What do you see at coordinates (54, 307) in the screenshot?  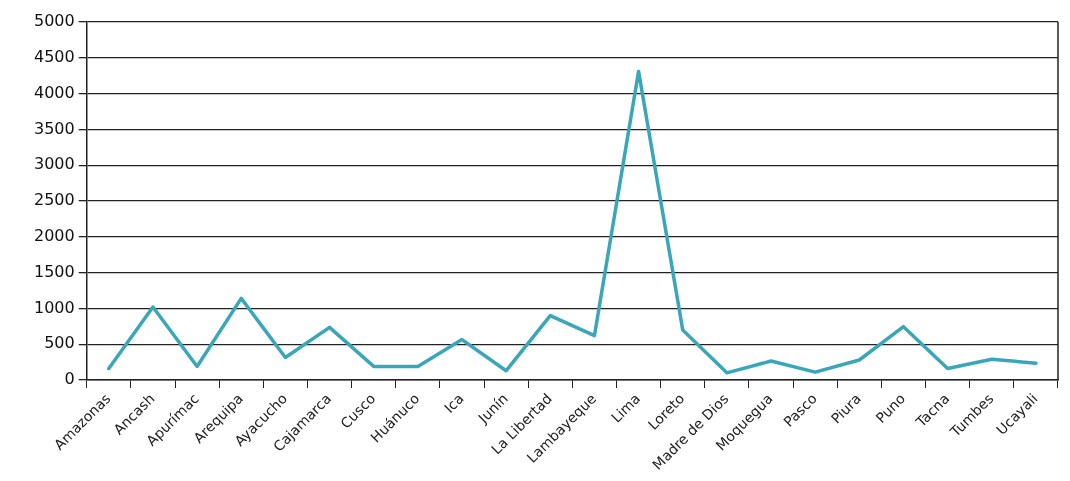 I see `y-tick-label: 1000` at bounding box center [54, 307].